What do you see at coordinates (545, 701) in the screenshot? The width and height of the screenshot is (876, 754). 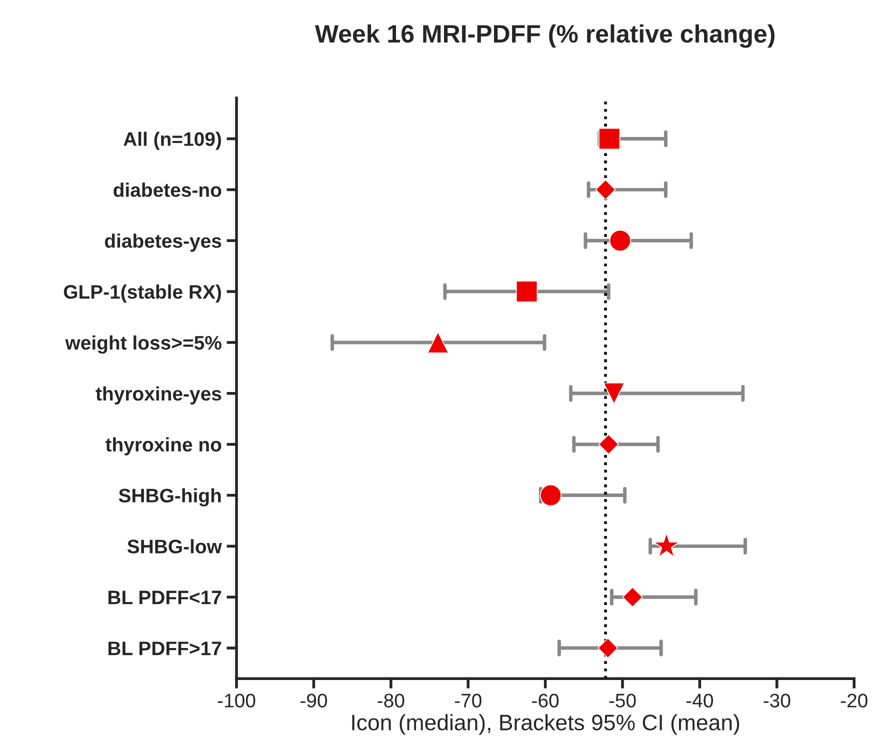 I see `x-tick-label: -60` at bounding box center [545, 701].